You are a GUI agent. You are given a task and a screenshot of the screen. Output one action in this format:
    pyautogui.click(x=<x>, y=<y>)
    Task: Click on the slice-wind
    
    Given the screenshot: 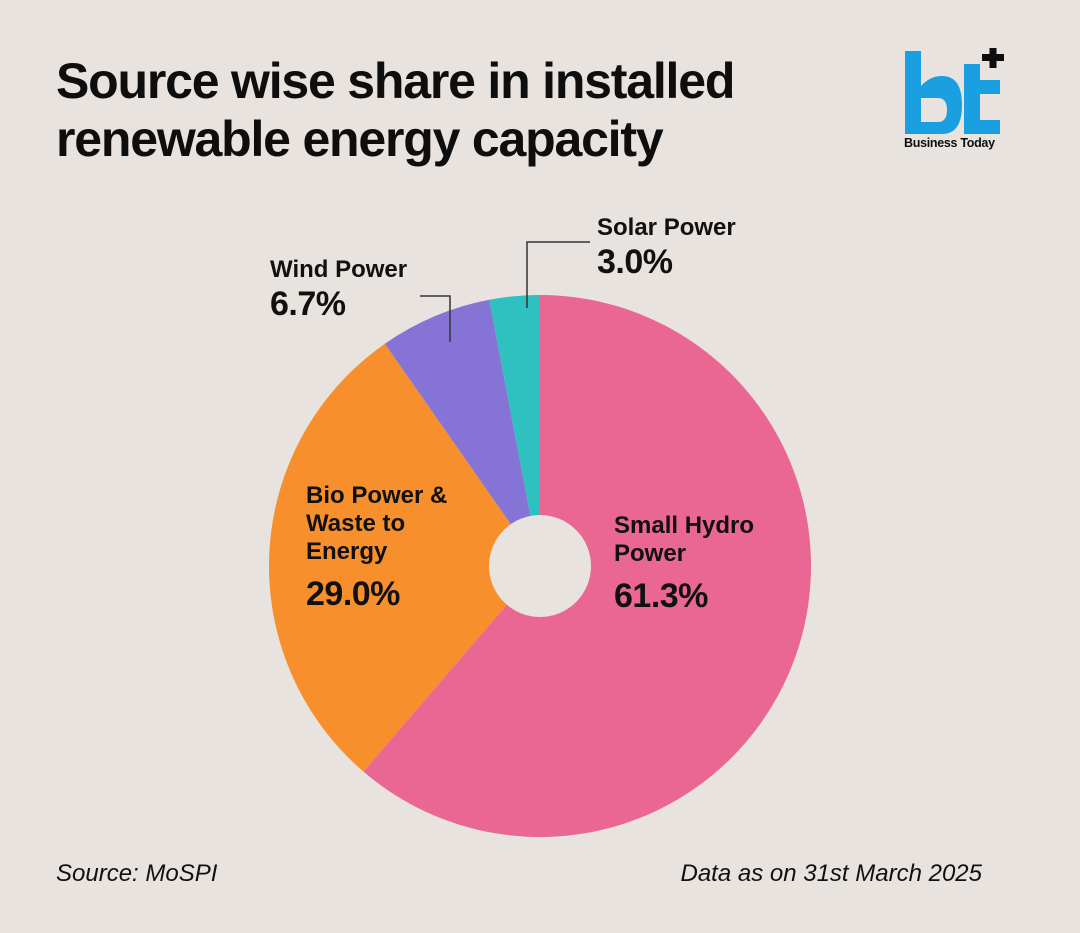 What is the action you would take?
    pyautogui.click(x=462, y=432)
    